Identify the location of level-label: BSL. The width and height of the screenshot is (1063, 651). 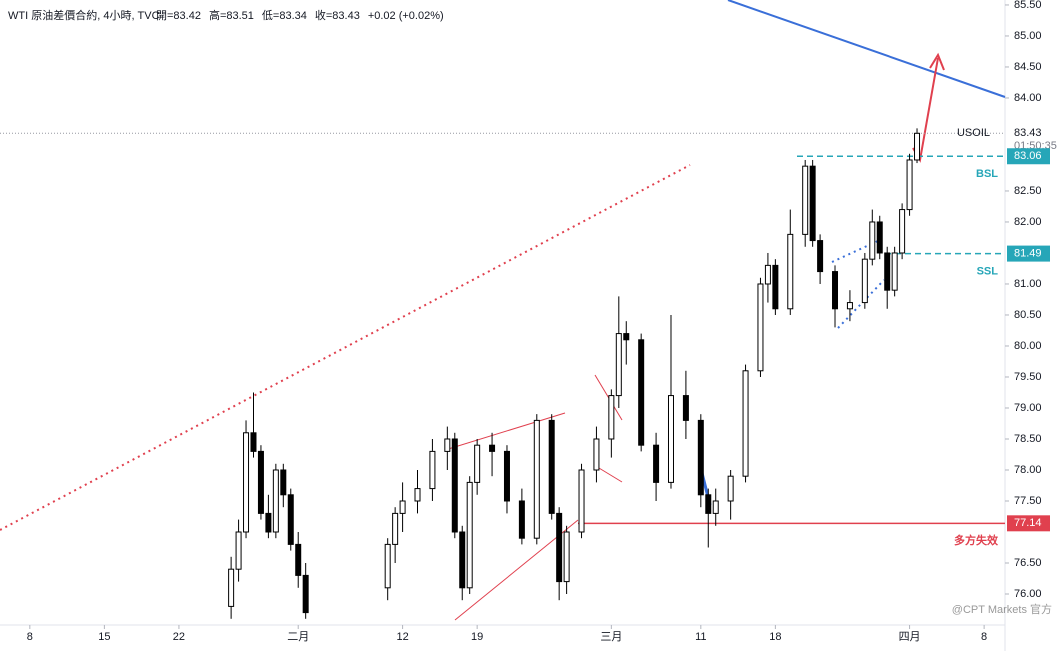
(987, 174).